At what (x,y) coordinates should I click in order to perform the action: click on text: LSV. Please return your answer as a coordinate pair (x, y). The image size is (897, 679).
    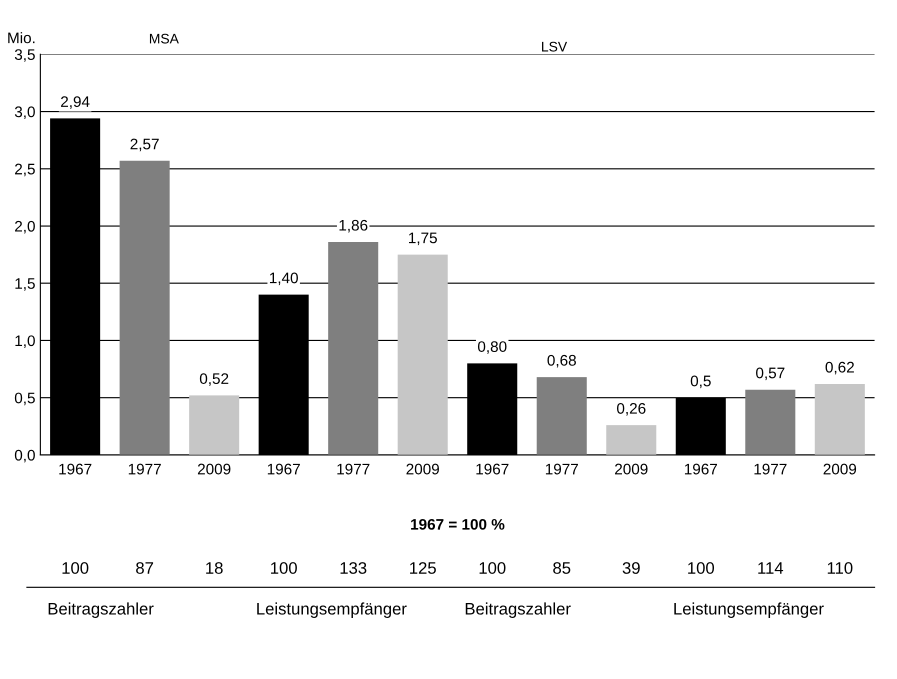
    Looking at the image, I should click on (555, 47).